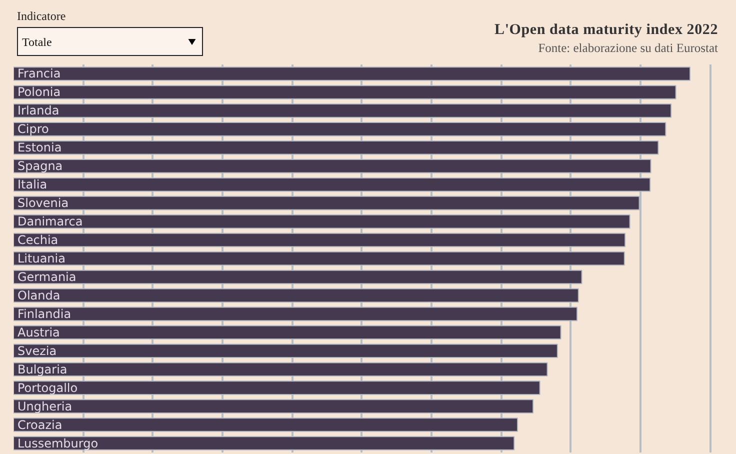 This screenshot has width=736, height=454. Describe the element at coordinates (33, 185) in the screenshot. I see `y-tick-label: Italia` at that location.